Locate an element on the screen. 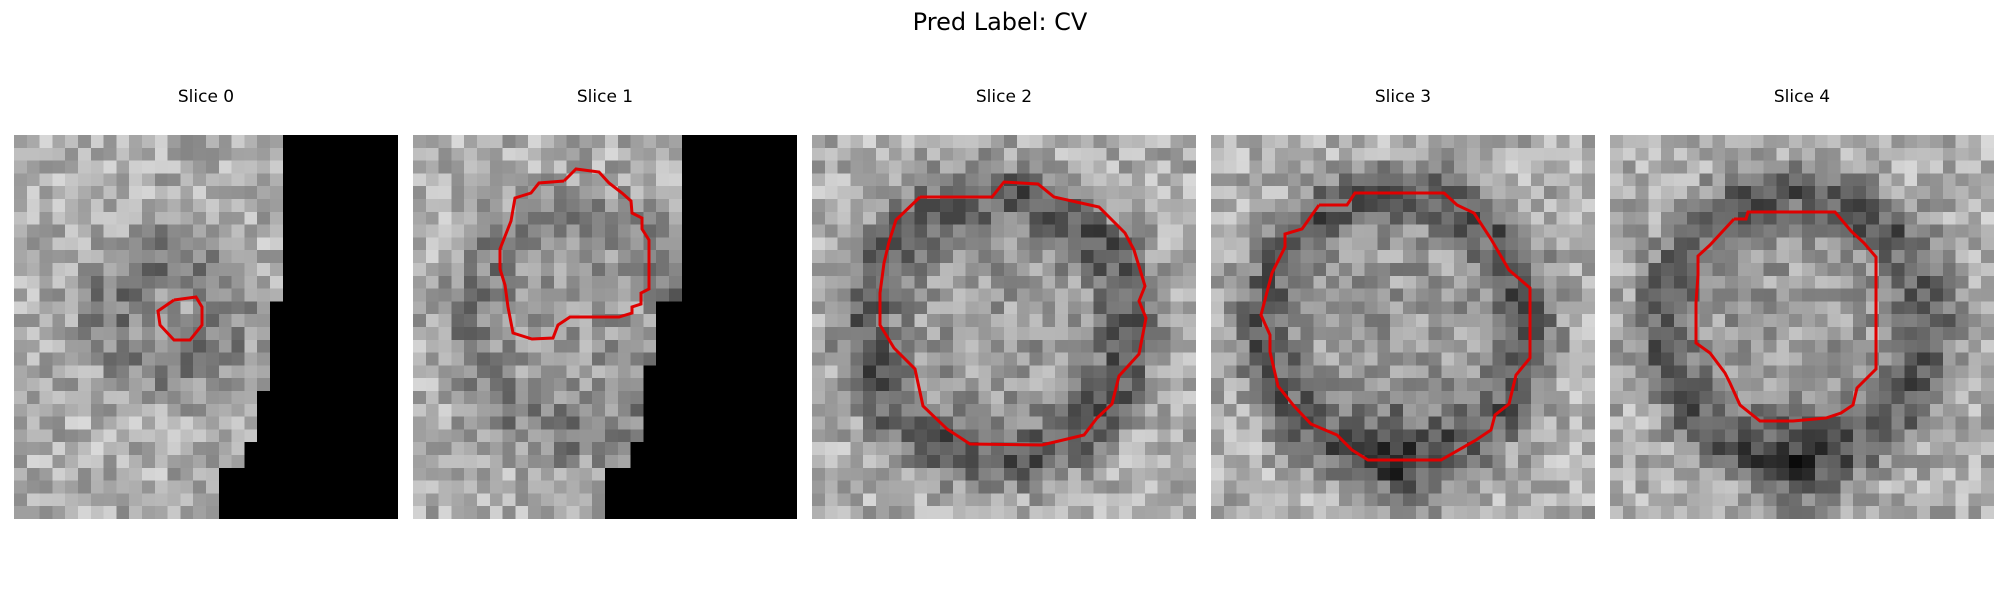 The image size is (2000, 600). slice-title: Slice 2 is located at coordinates (1004, 97).